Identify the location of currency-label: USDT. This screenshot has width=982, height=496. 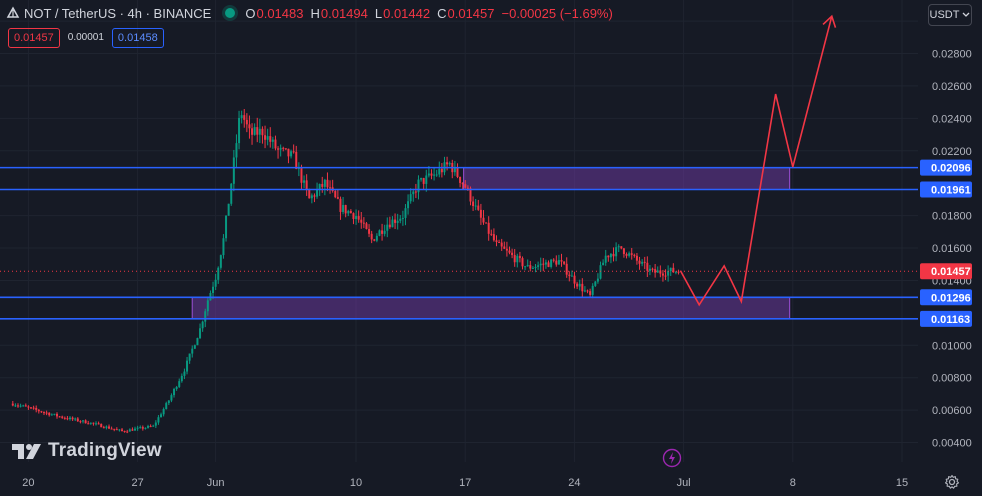
(944, 15).